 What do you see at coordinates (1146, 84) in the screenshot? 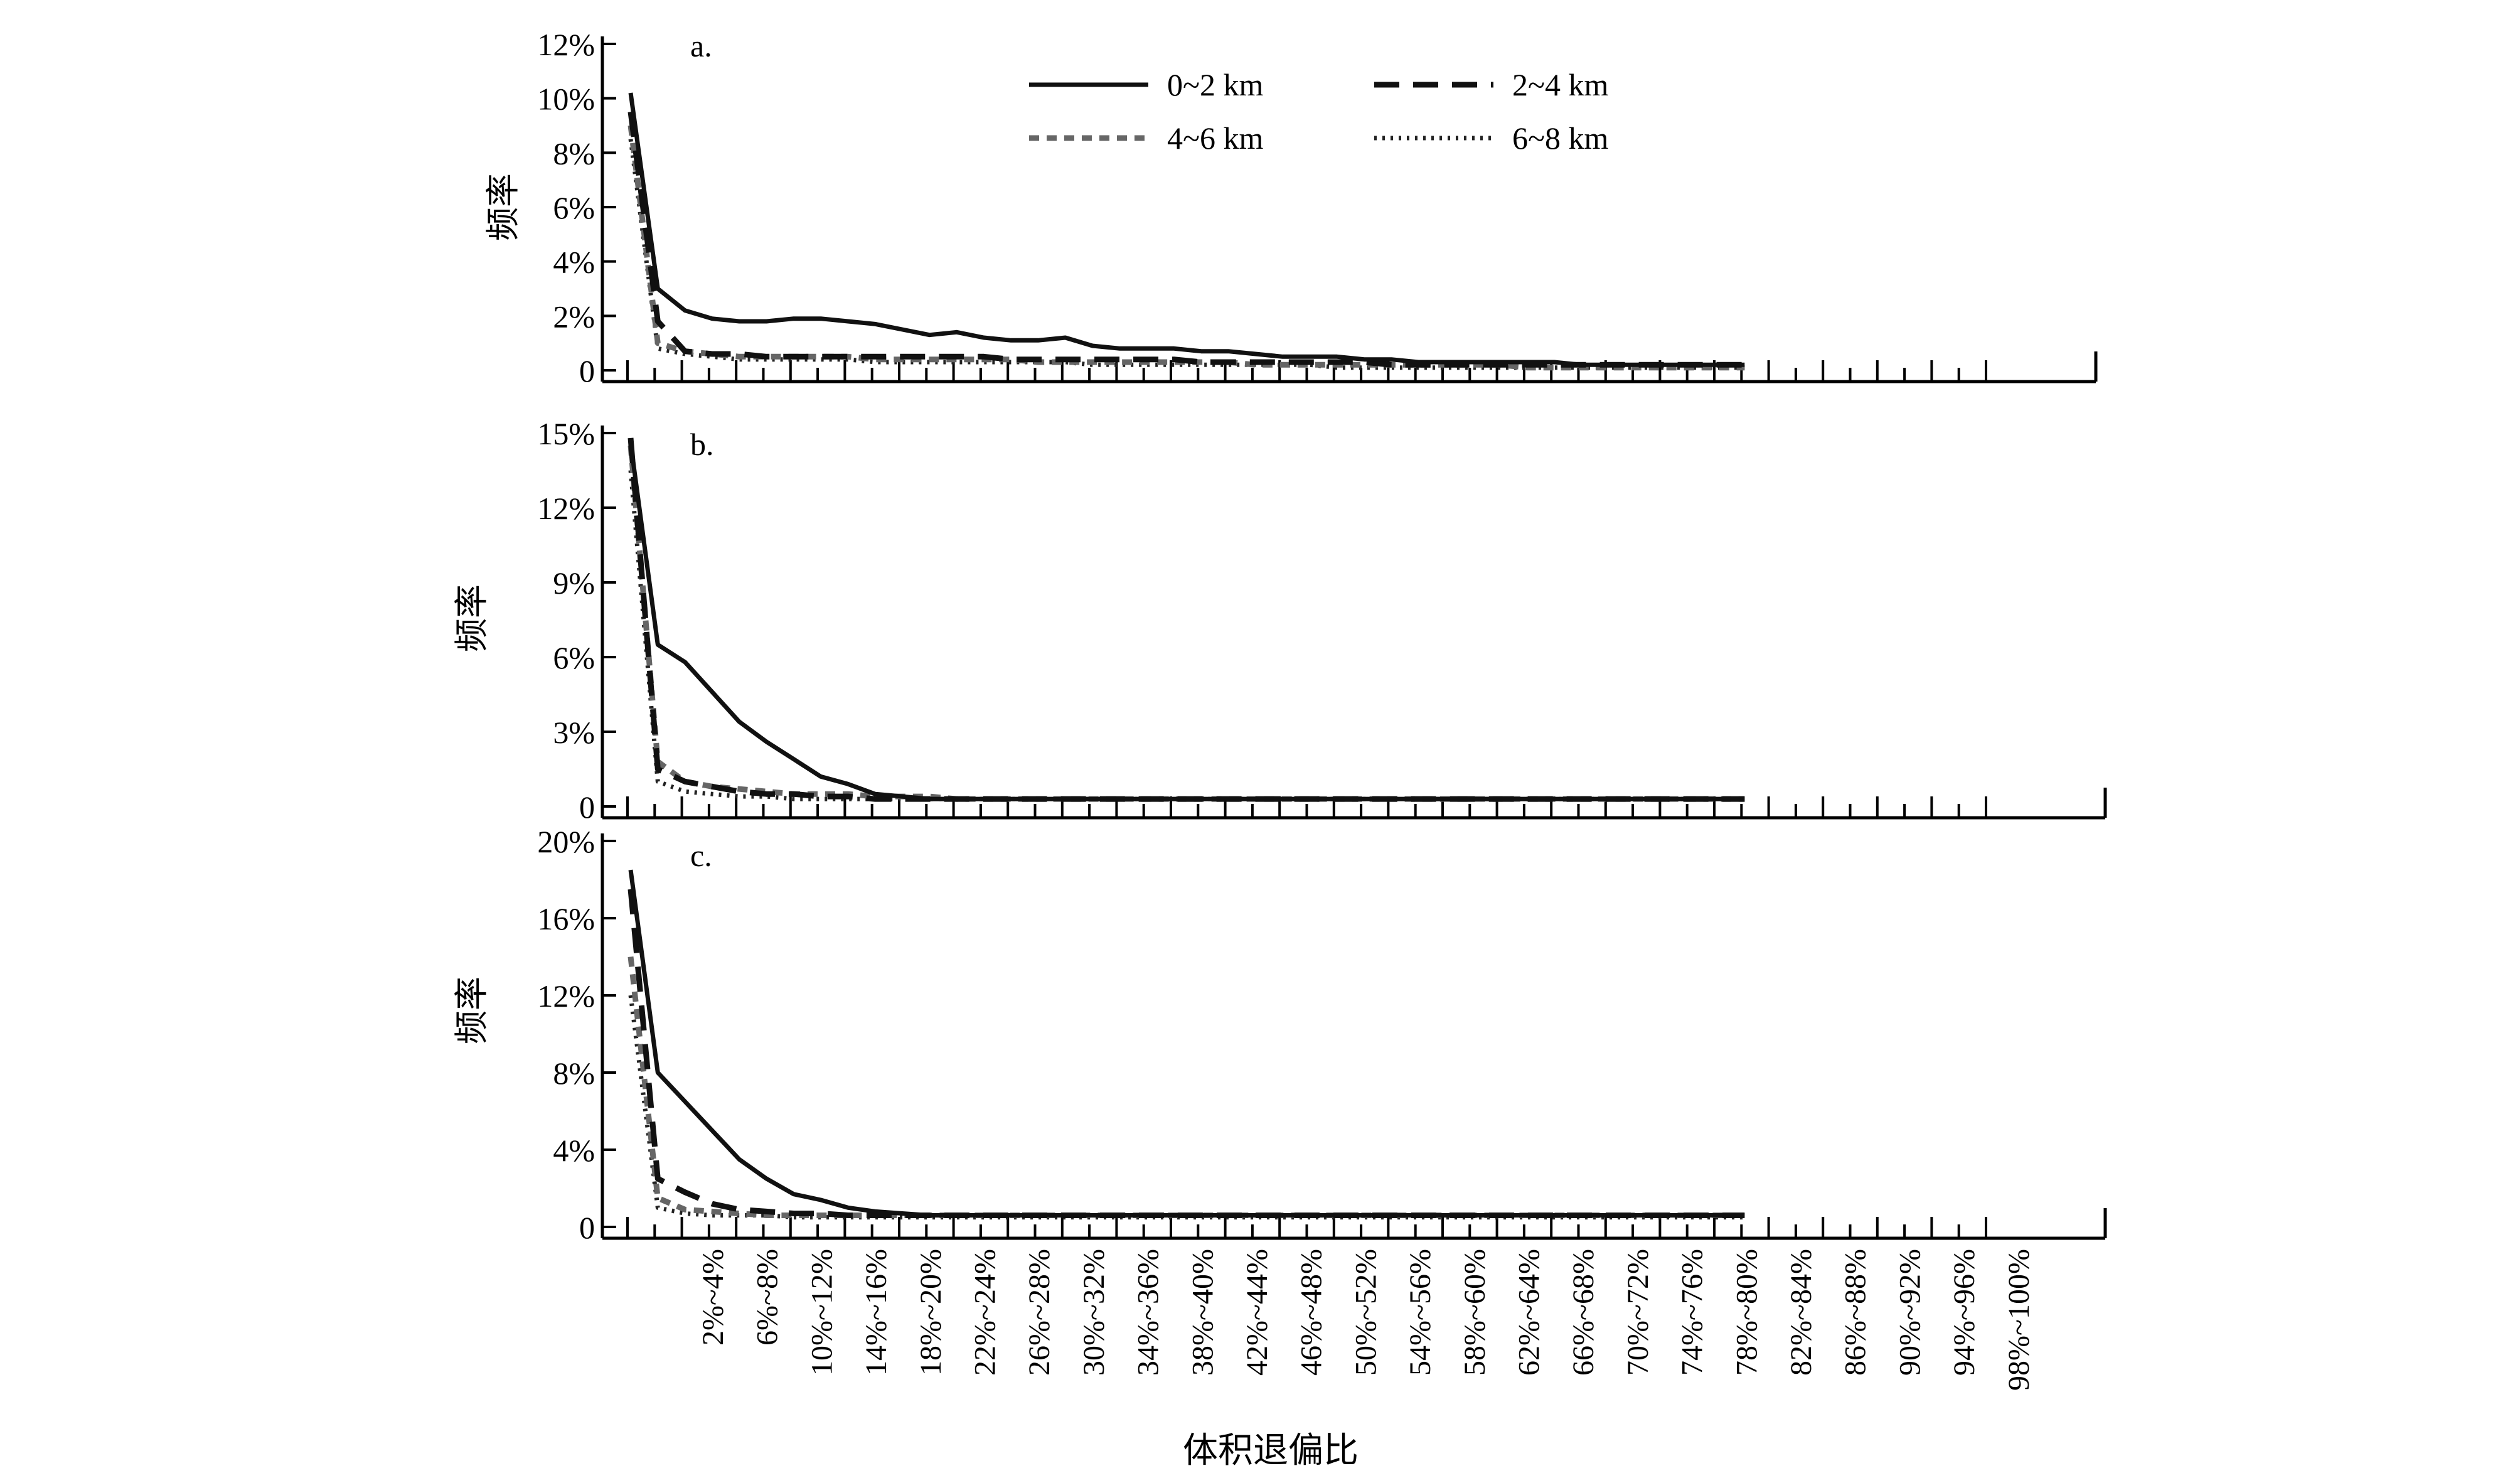
I see `legend-item: 0~2 km` at bounding box center [1146, 84].